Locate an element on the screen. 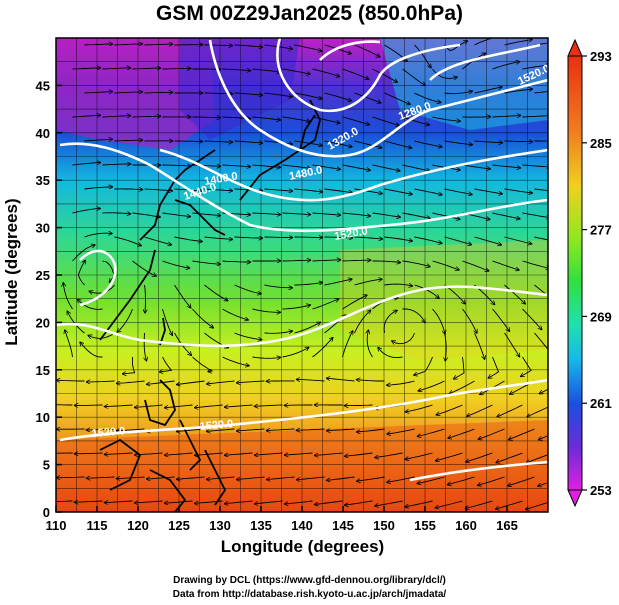  x-tick-label: 125 is located at coordinates (179, 525).